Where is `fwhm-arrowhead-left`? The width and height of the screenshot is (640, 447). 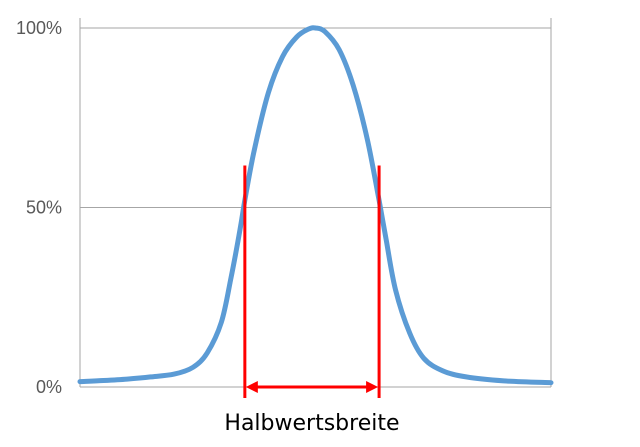 fwhm-arrowhead-left is located at coordinates (251, 387).